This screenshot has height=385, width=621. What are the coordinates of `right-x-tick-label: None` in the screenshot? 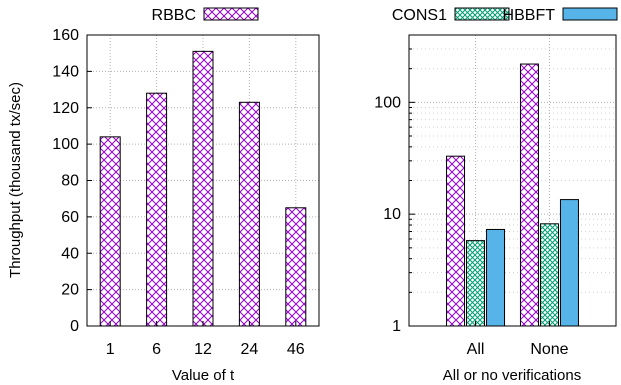 It's located at (549, 349).